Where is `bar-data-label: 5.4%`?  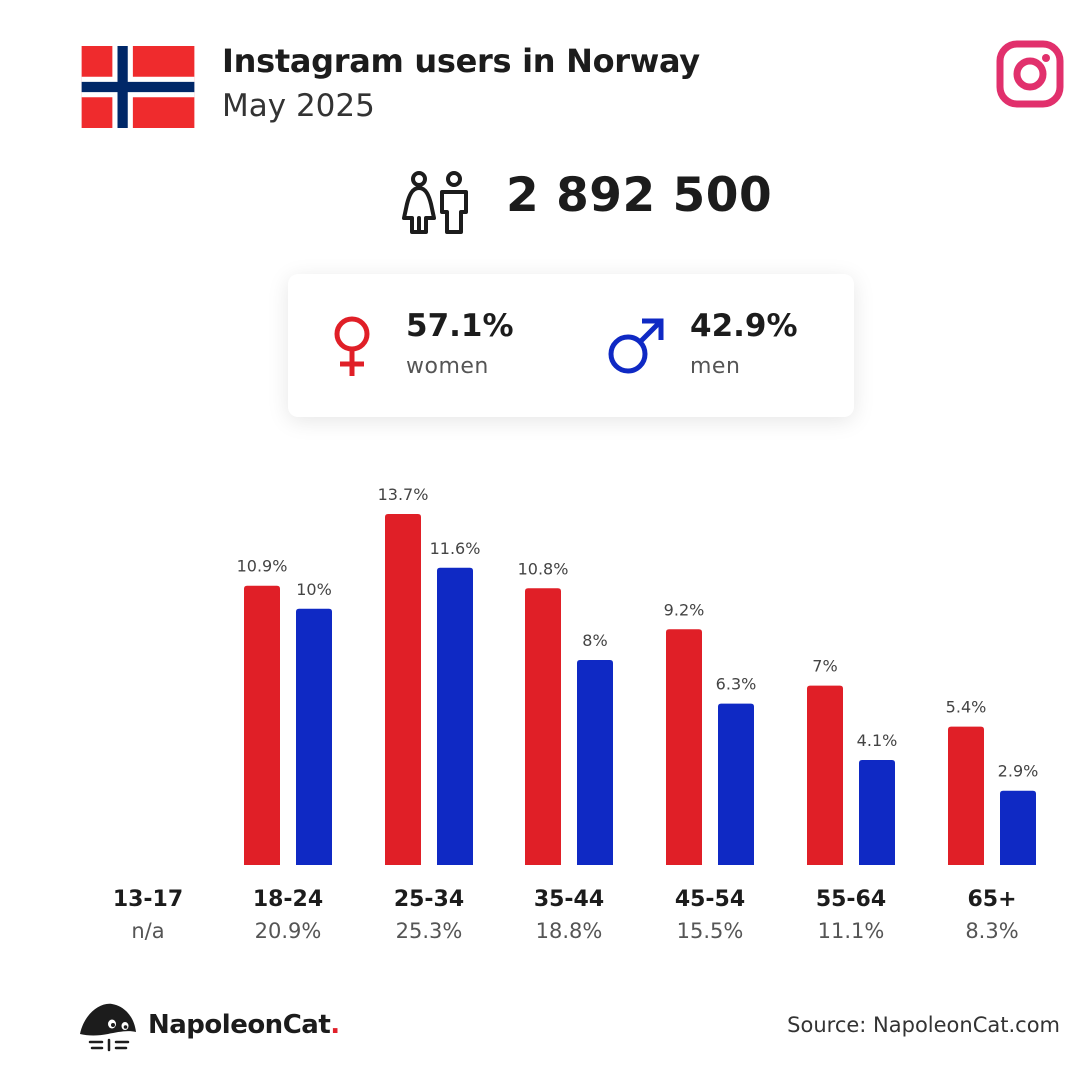 bar-data-label: 5.4% is located at coordinates (966, 707).